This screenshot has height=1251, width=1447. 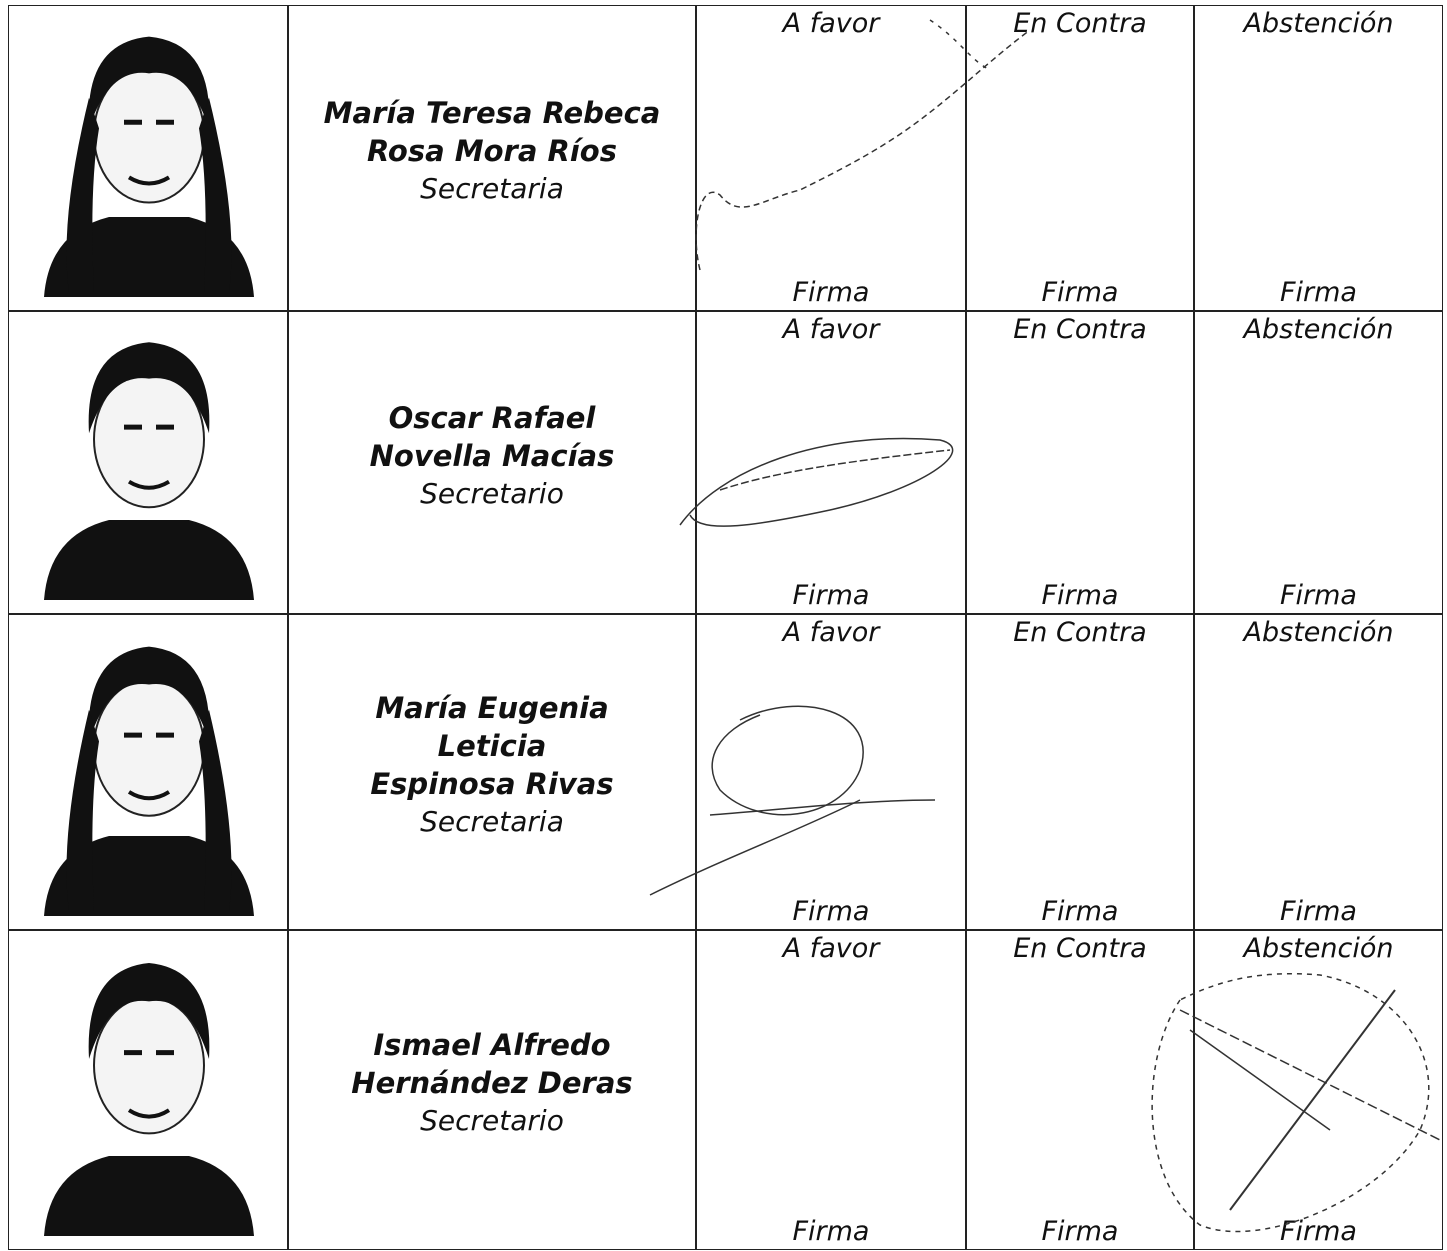 What do you see at coordinates (492, 1045) in the screenshot?
I see `member-name: Ismael Alfredo` at bounding box center [492, 1045].